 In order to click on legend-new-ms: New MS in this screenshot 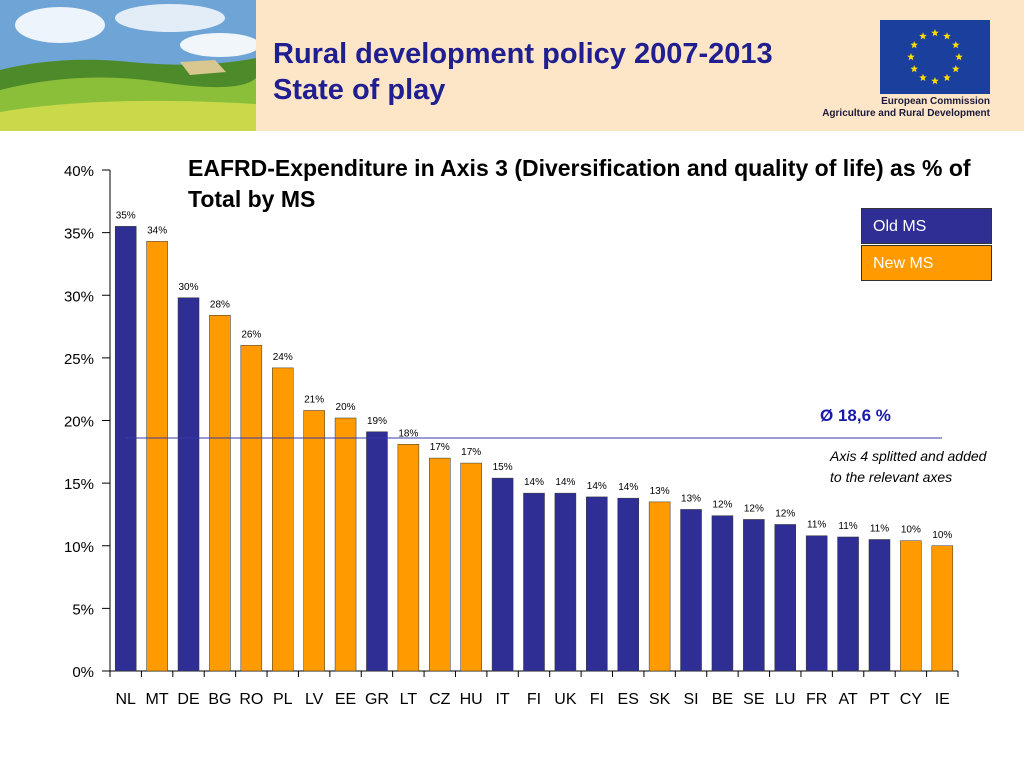, I will do `click(926, 263)`.